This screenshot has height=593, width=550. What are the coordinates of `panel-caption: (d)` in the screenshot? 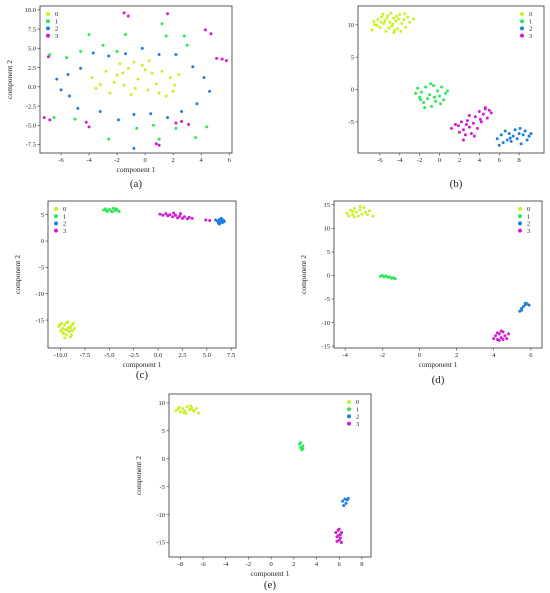 It's located at (438, 380).